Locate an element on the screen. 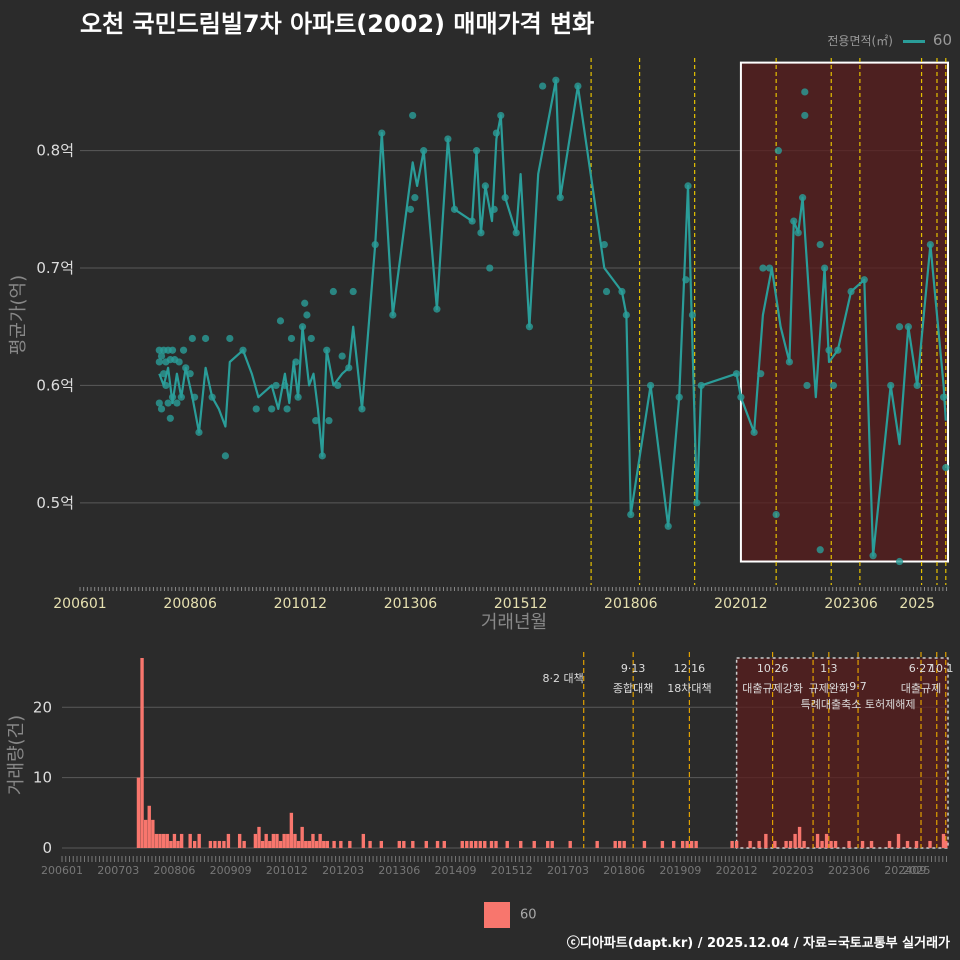 This screenshot has height=960, width=960. bar-x-tick-label: 202306 is located at coordinates (849, 870).